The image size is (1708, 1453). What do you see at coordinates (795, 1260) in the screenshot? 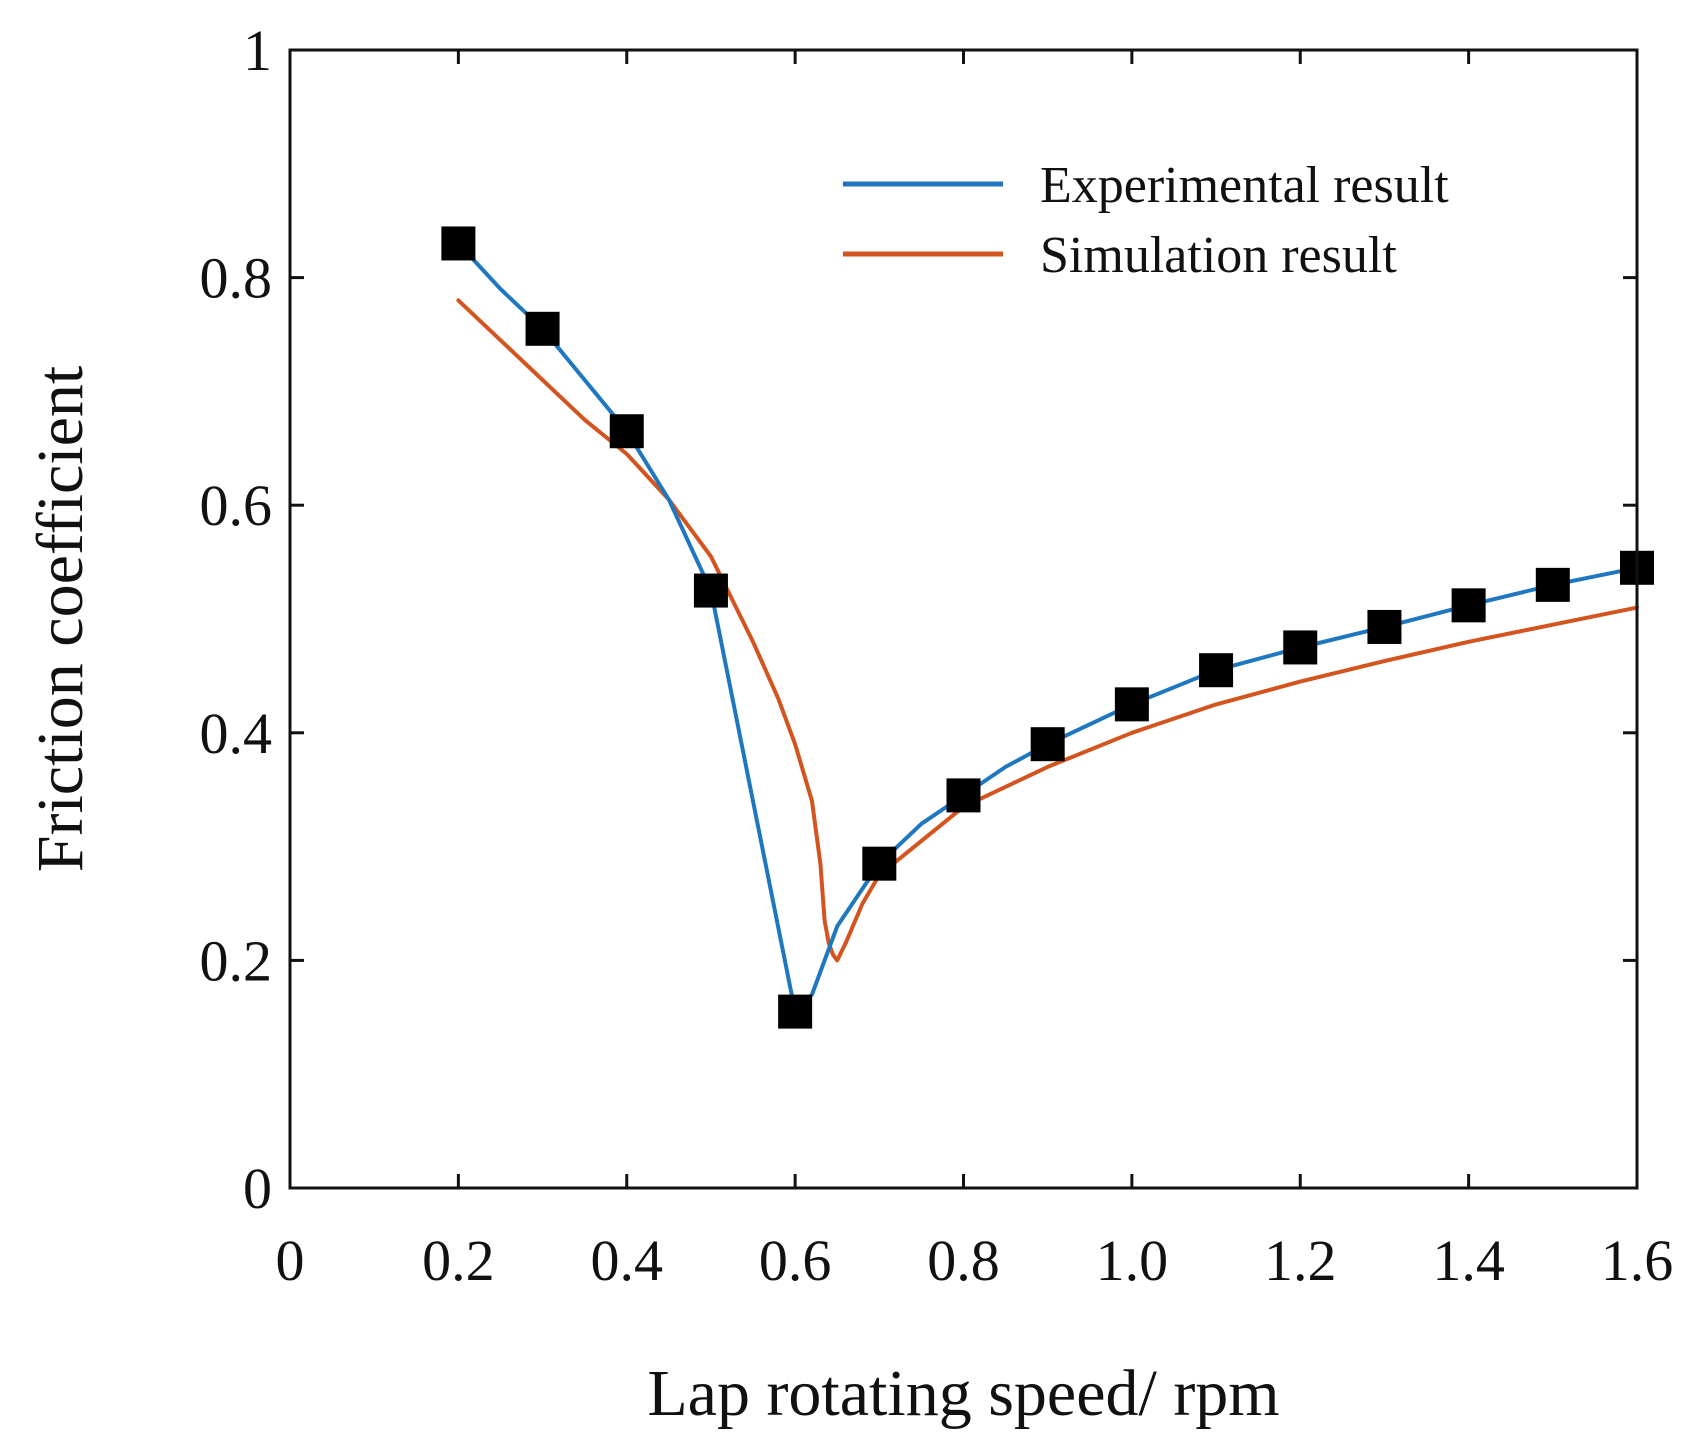
I see `x-tick-label: 0.6` at bounding box center [795, 1260].